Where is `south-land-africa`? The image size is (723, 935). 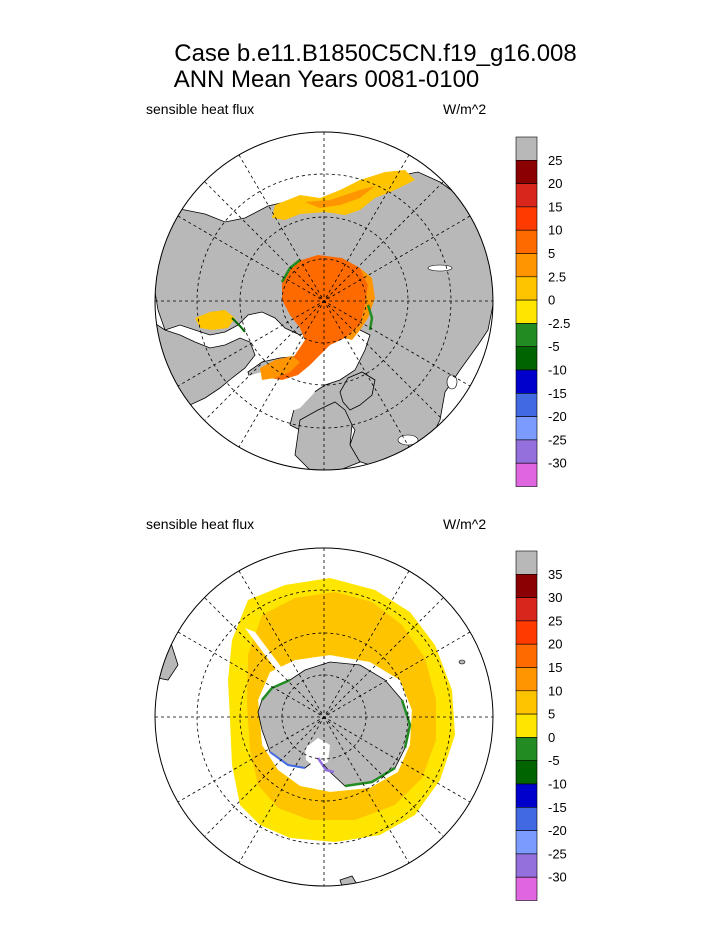 south-land-africa is located at coordinates (459, 867).